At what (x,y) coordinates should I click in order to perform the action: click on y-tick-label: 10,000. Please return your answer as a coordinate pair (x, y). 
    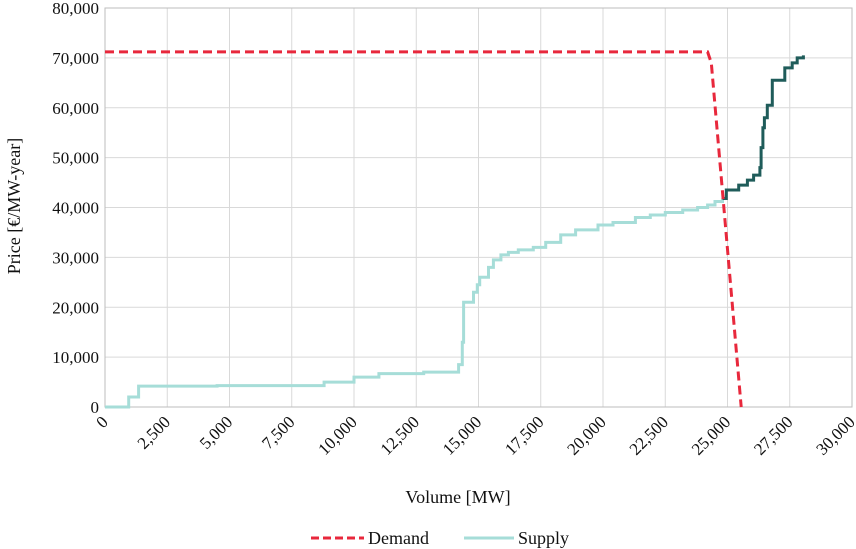
    Looking at the image, I should click on (75, 357).